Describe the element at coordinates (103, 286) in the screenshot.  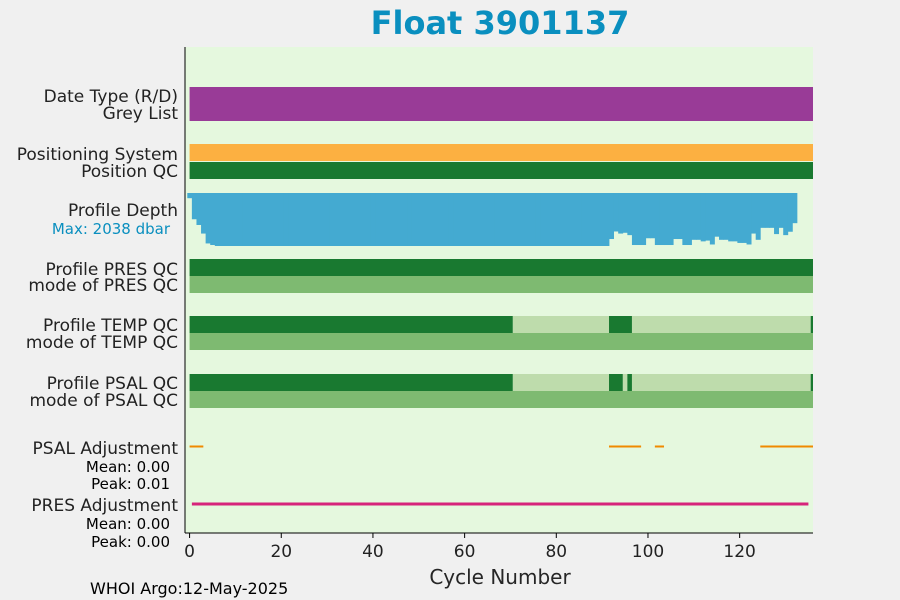
I see `row-label-5: mode of PRES QC` at that location.